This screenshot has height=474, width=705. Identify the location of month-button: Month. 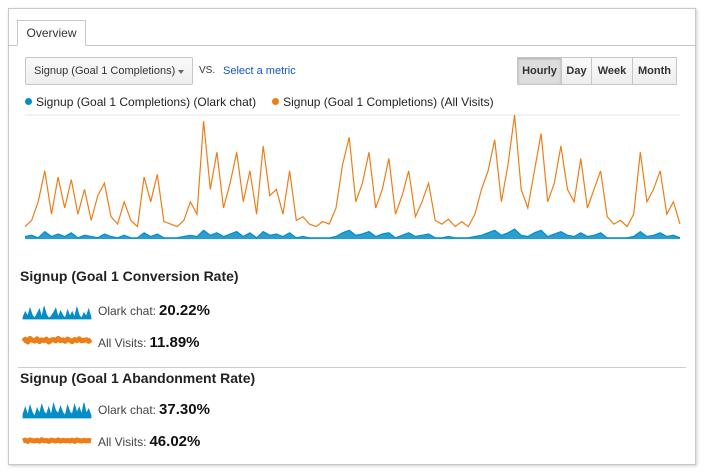
(654, 71).